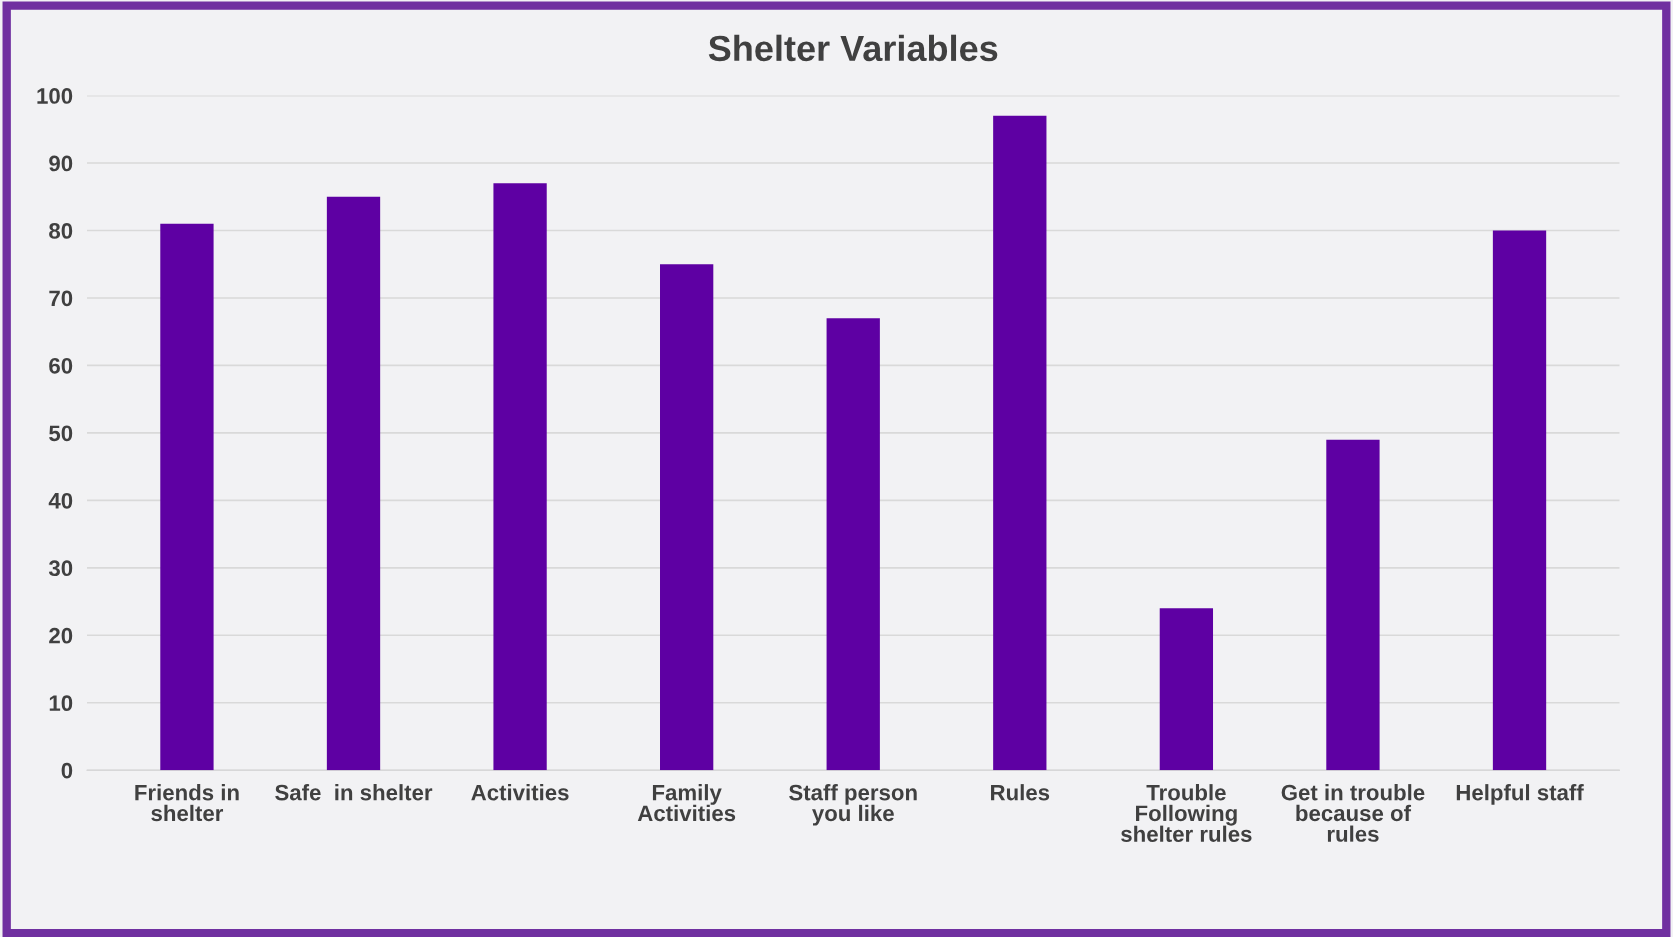 The height and width of the screenshot is (937, 1673). Describe the element at coordinates (61, 703) in the screenshot. I see `y-tick-label: 10` at that location.